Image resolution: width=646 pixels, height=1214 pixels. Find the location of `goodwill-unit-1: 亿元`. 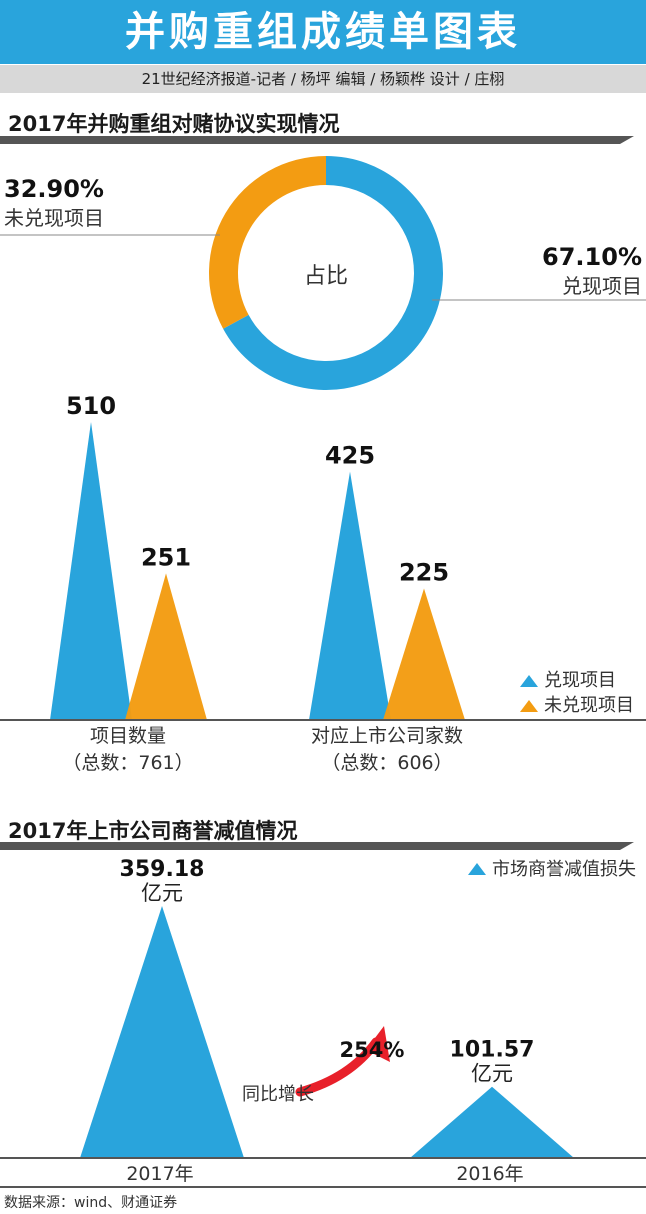

goodwill-unit-1: 亿元 is located at coordinates (492, 1074).